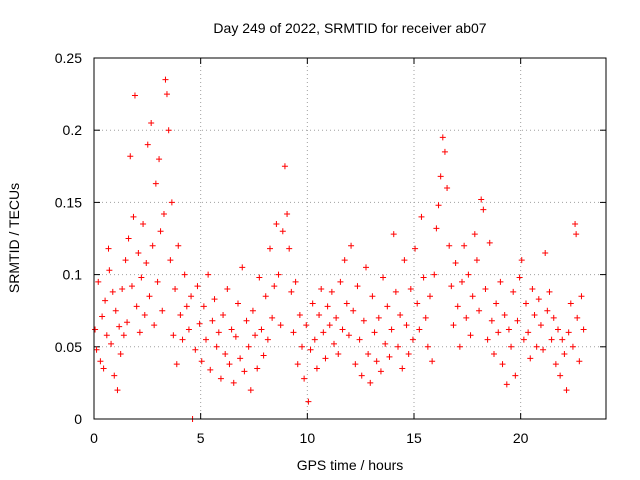 The height and width of the screenshot is (480, 640). What do you see at coordinates (73, 275) in the screenshot?
I see `y-tick-label: 0.1` at bounding box center [73, 275].